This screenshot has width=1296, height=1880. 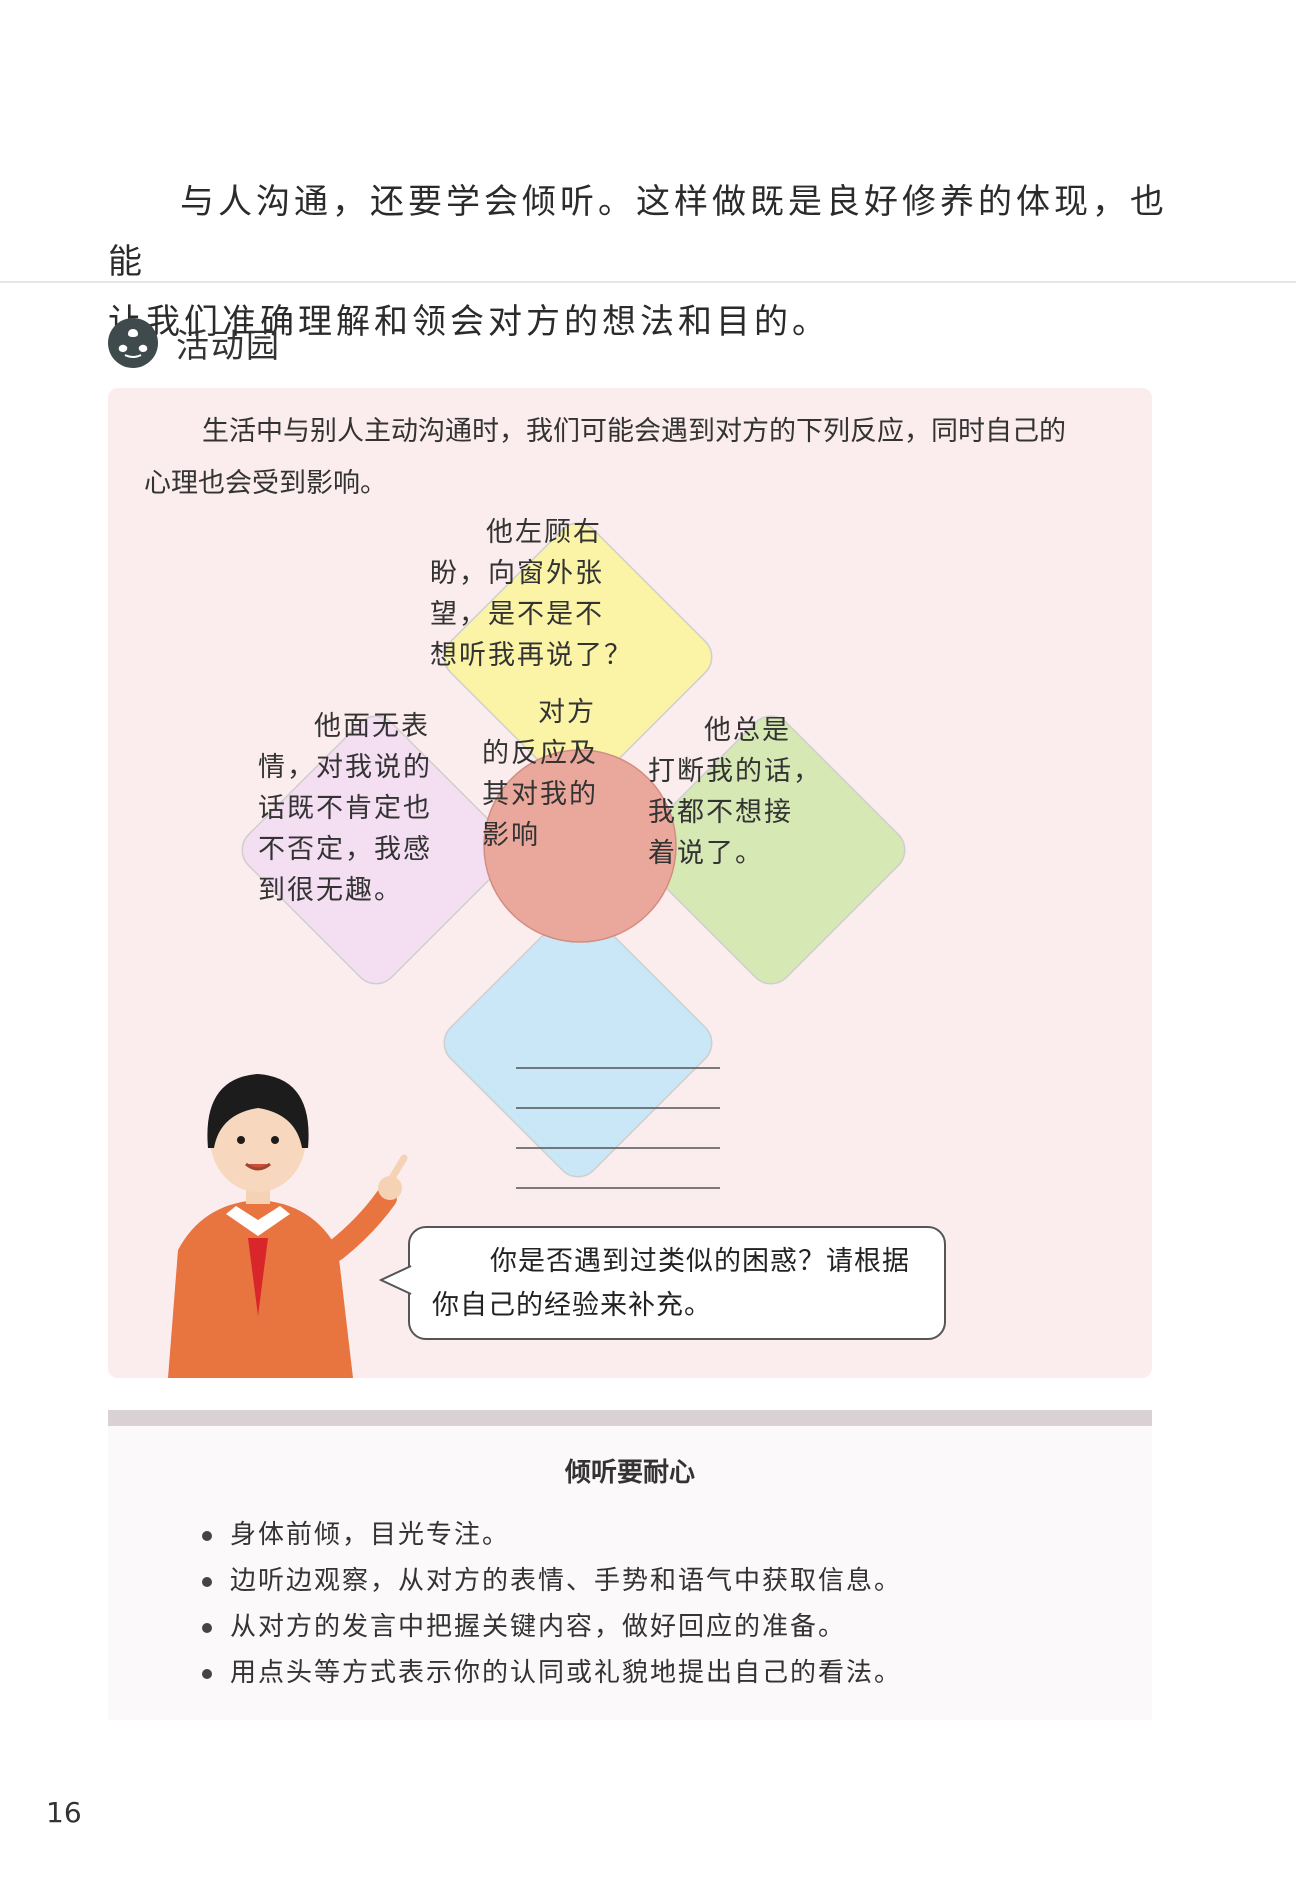 What do you see at coordinates (634, 431) in the screenshot?
I see `activity-line-1: 生活中与别人主动沟通时，我们可能会遇到对方的下列反应，同时自己的` at bounding box center [634, 431].